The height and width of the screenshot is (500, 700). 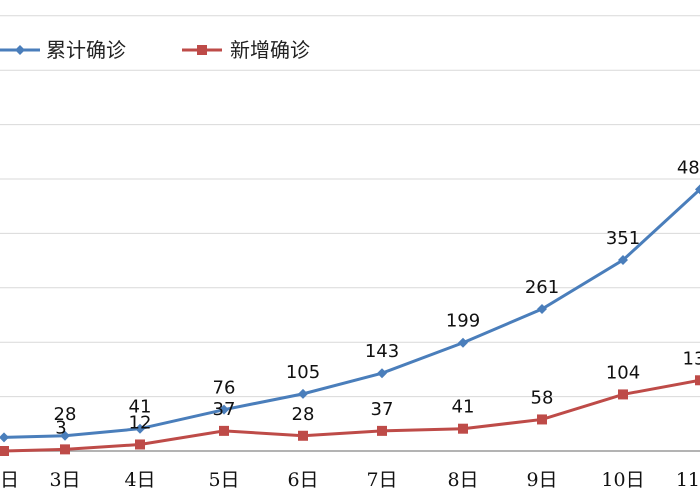 What do you see at coordinates (382, 351) in the screenshot?
I see `data-label-cumulative: 143` at bounding box center [382, 351].